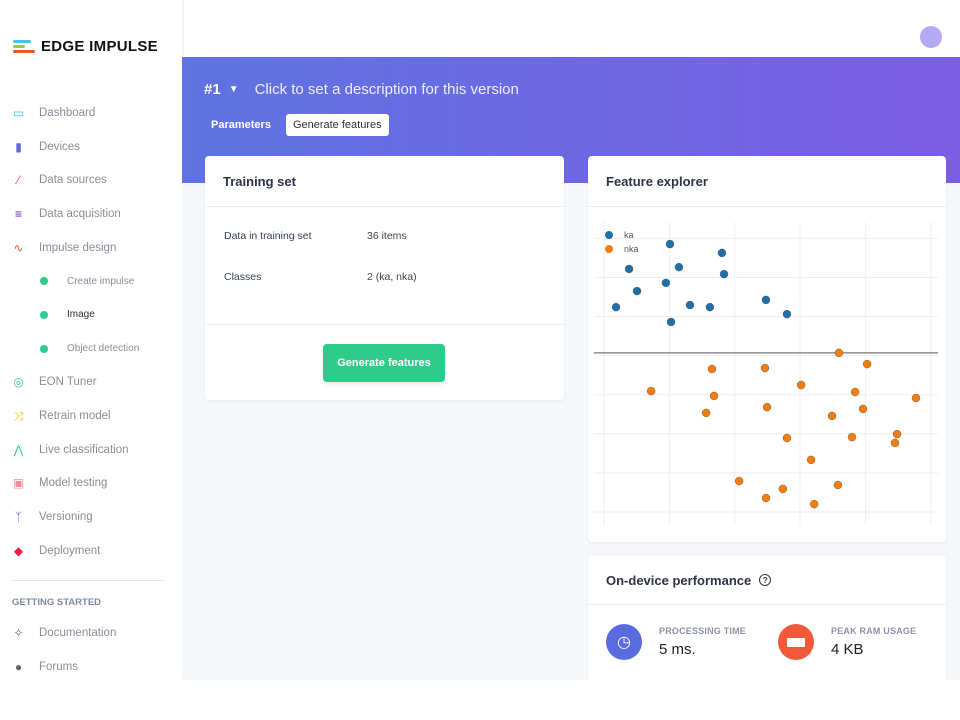 The width and height of the screenshot is (960, 720). I want to click on help-icon: ?, so click(765, 580).